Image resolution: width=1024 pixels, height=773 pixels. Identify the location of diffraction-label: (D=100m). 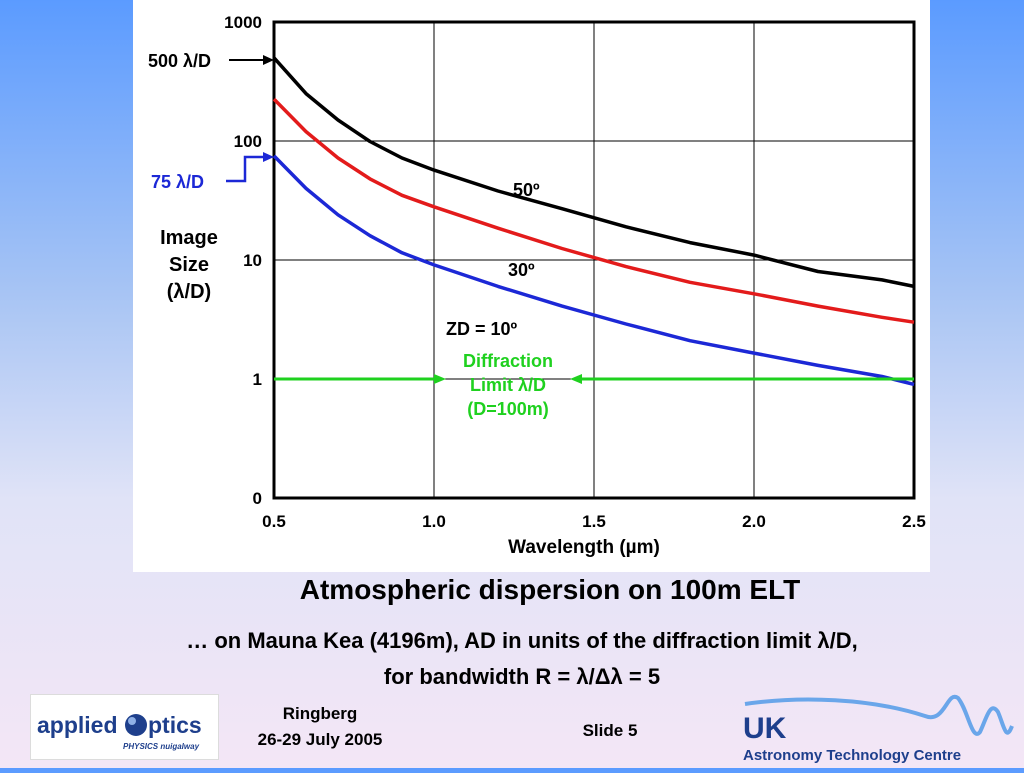
(508, 409).